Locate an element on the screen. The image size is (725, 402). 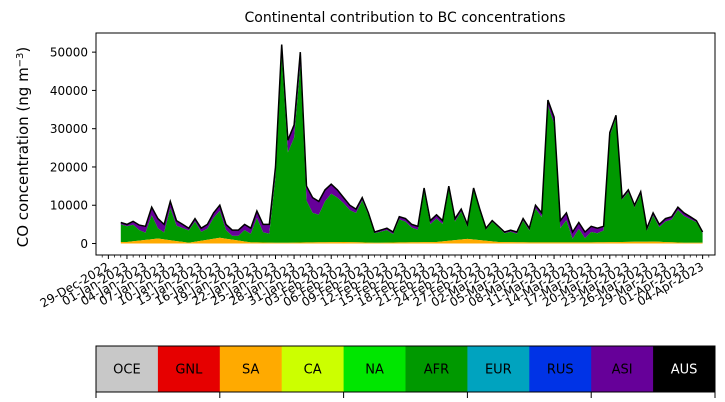
colorbar-label: GNL is located at coordinates (189, 370).